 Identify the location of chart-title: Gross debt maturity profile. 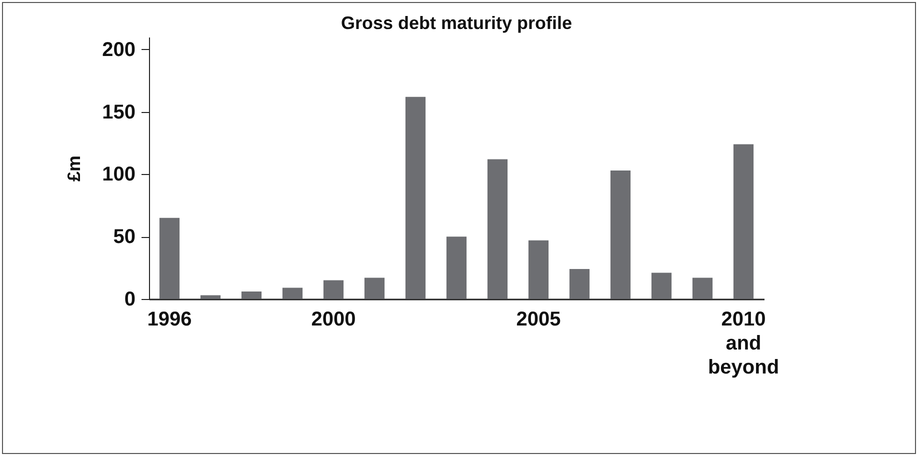
(456, 23).